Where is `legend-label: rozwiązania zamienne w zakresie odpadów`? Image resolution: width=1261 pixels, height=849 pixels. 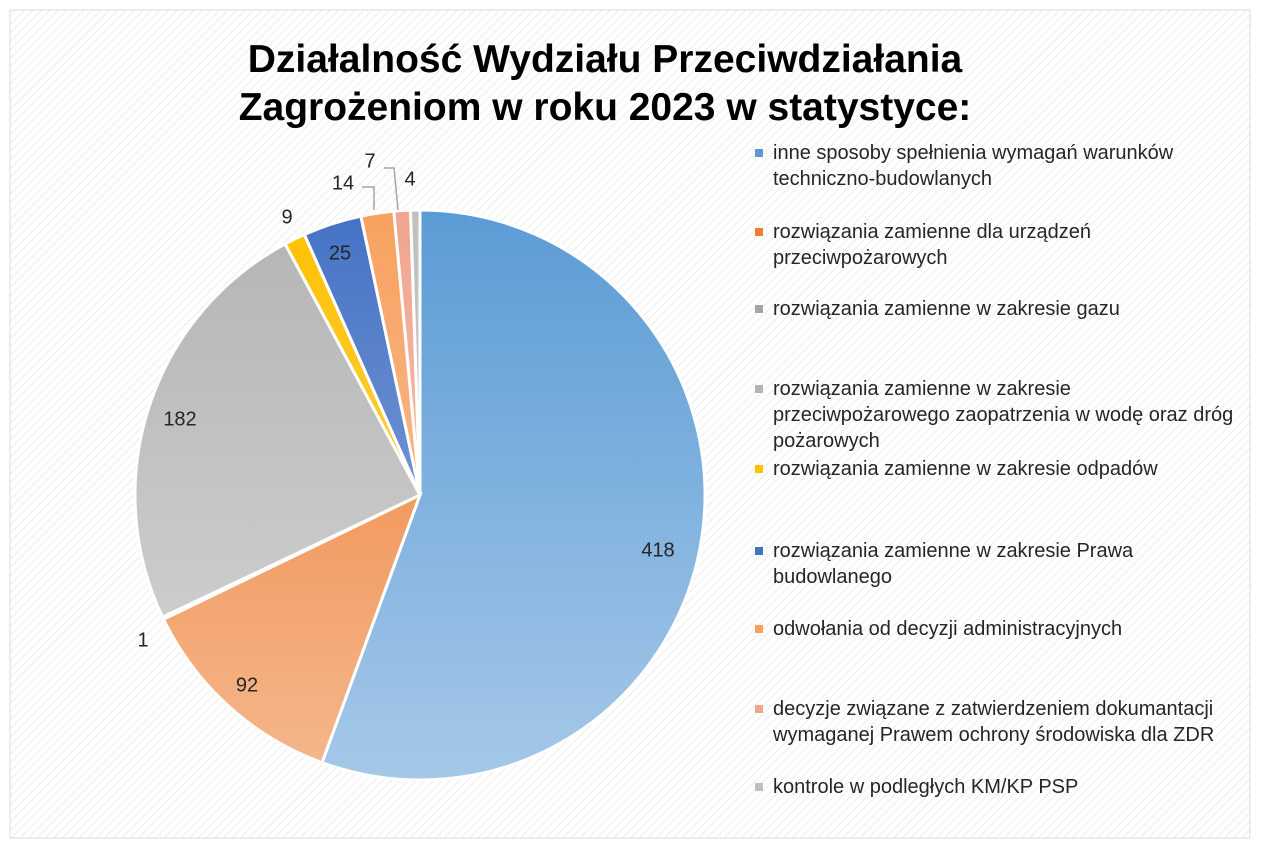
legend-label: rozwiązania zamienne w zakresie odpadów is located at coordinates (965, 469).